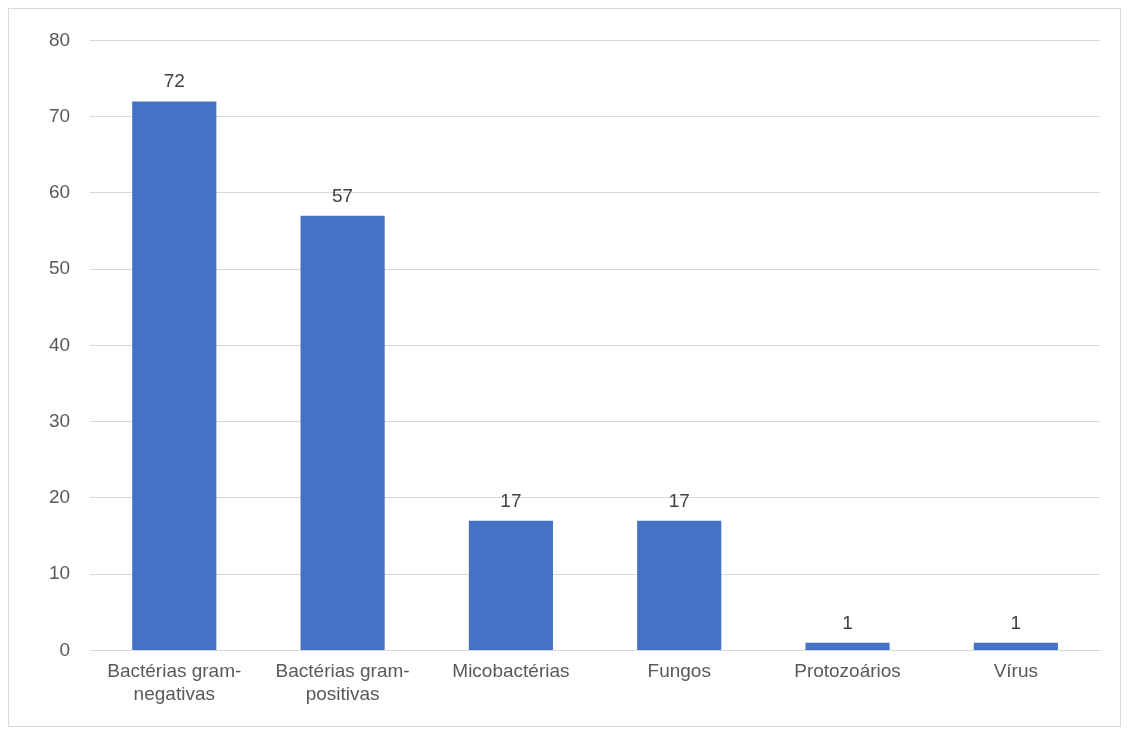 The height and width of the screenshot is (733, 1127). What do you see at coordinates (65, 649) in the screenshot?
I see `y-tick-label: 0` at bounding box center [65, 649].